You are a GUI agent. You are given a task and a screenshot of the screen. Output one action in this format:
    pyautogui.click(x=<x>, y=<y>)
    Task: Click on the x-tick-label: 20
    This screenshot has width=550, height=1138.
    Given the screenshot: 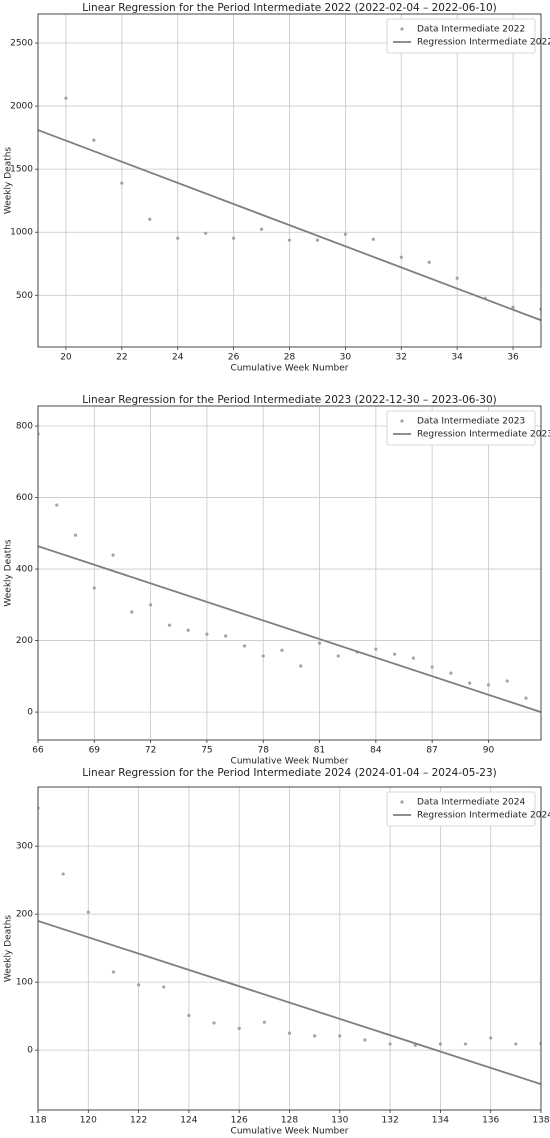 What is the action you would take?
    pyautogui.click(x=66, y=358)
    